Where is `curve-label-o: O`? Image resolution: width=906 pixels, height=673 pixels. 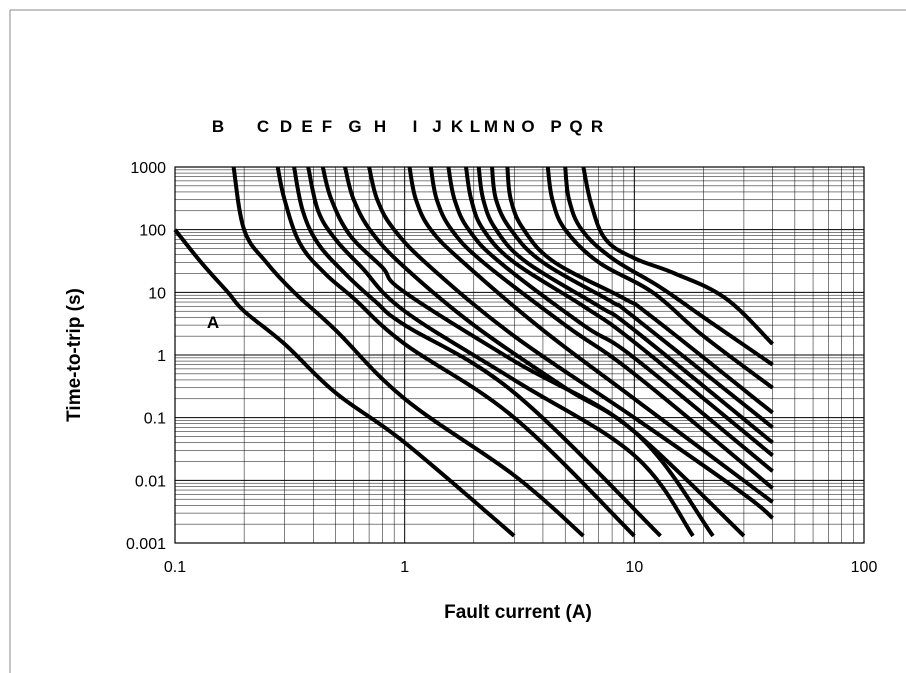
curve-label-o: O is located at coordinates (527, 126).